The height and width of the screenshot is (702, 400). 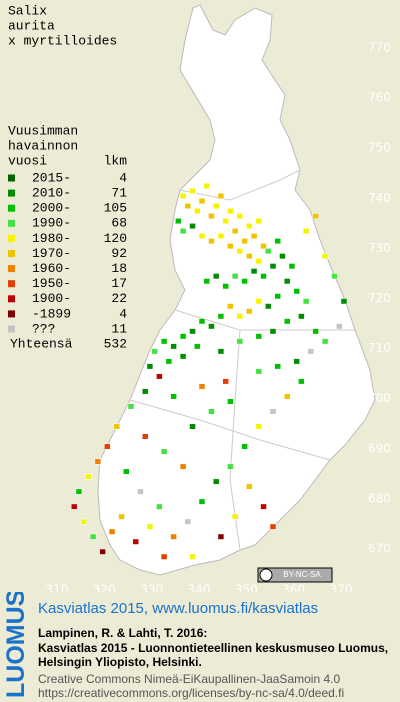 I want to click on title: x myrtilloides, so click(x=62, y=40).